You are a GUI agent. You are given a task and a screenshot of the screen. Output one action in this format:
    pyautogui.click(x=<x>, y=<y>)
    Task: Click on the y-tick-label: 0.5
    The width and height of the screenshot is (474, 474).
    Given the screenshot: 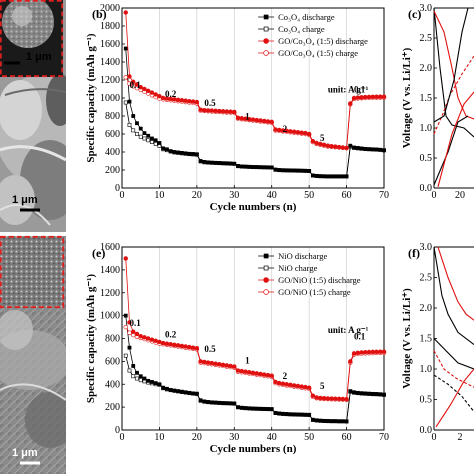 What is the action you would take?
    pyautogui.click(x=426, y=158)
    